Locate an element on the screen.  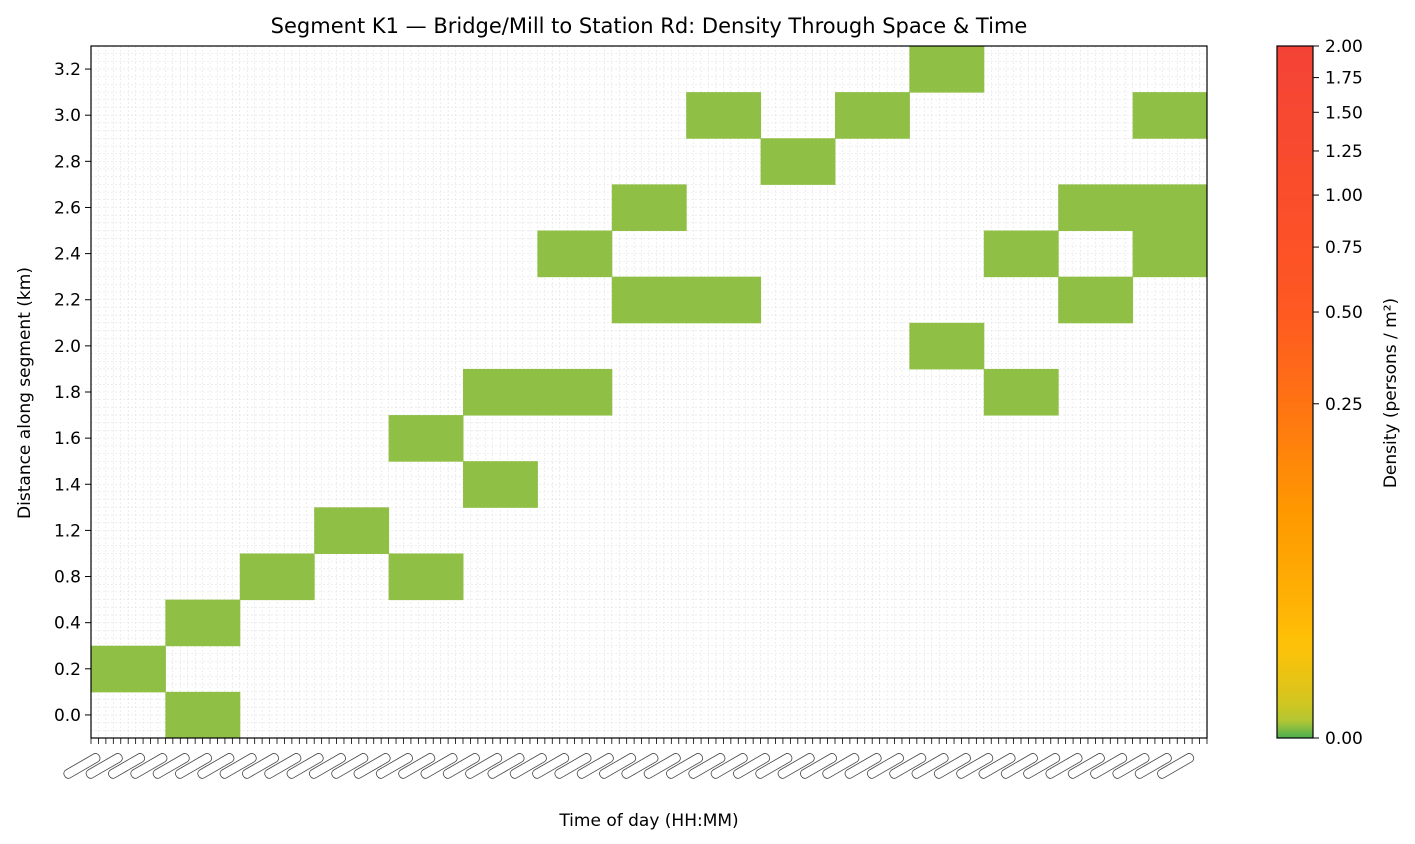
x-axis-ticks is located at coordinates (649, 741).